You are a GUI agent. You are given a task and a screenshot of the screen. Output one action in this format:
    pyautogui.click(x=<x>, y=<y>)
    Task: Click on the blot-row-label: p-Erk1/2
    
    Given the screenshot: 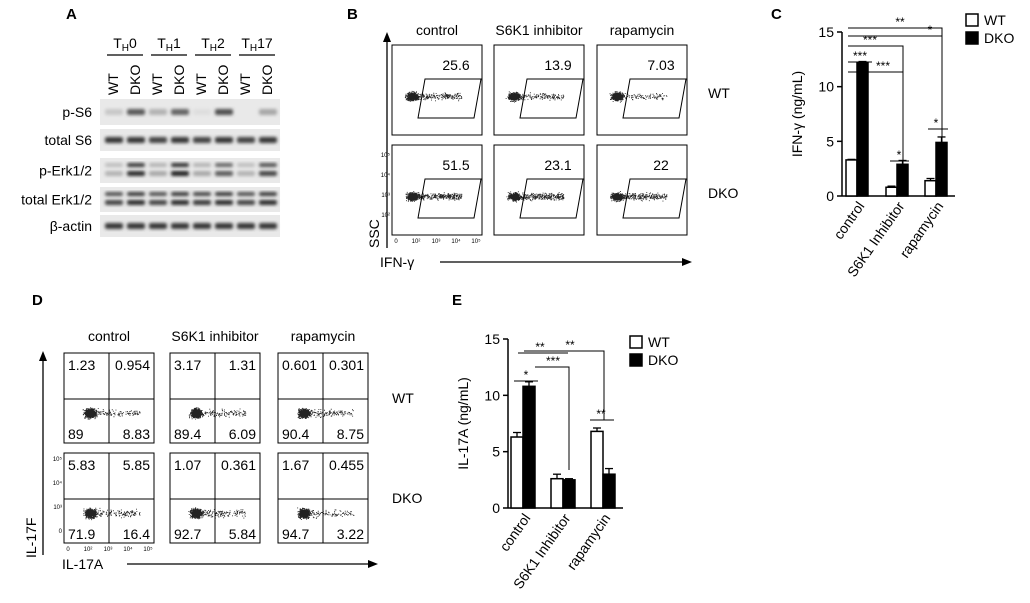 What is the action you would take?
    pyautogui.click(x=65, y=171)
    